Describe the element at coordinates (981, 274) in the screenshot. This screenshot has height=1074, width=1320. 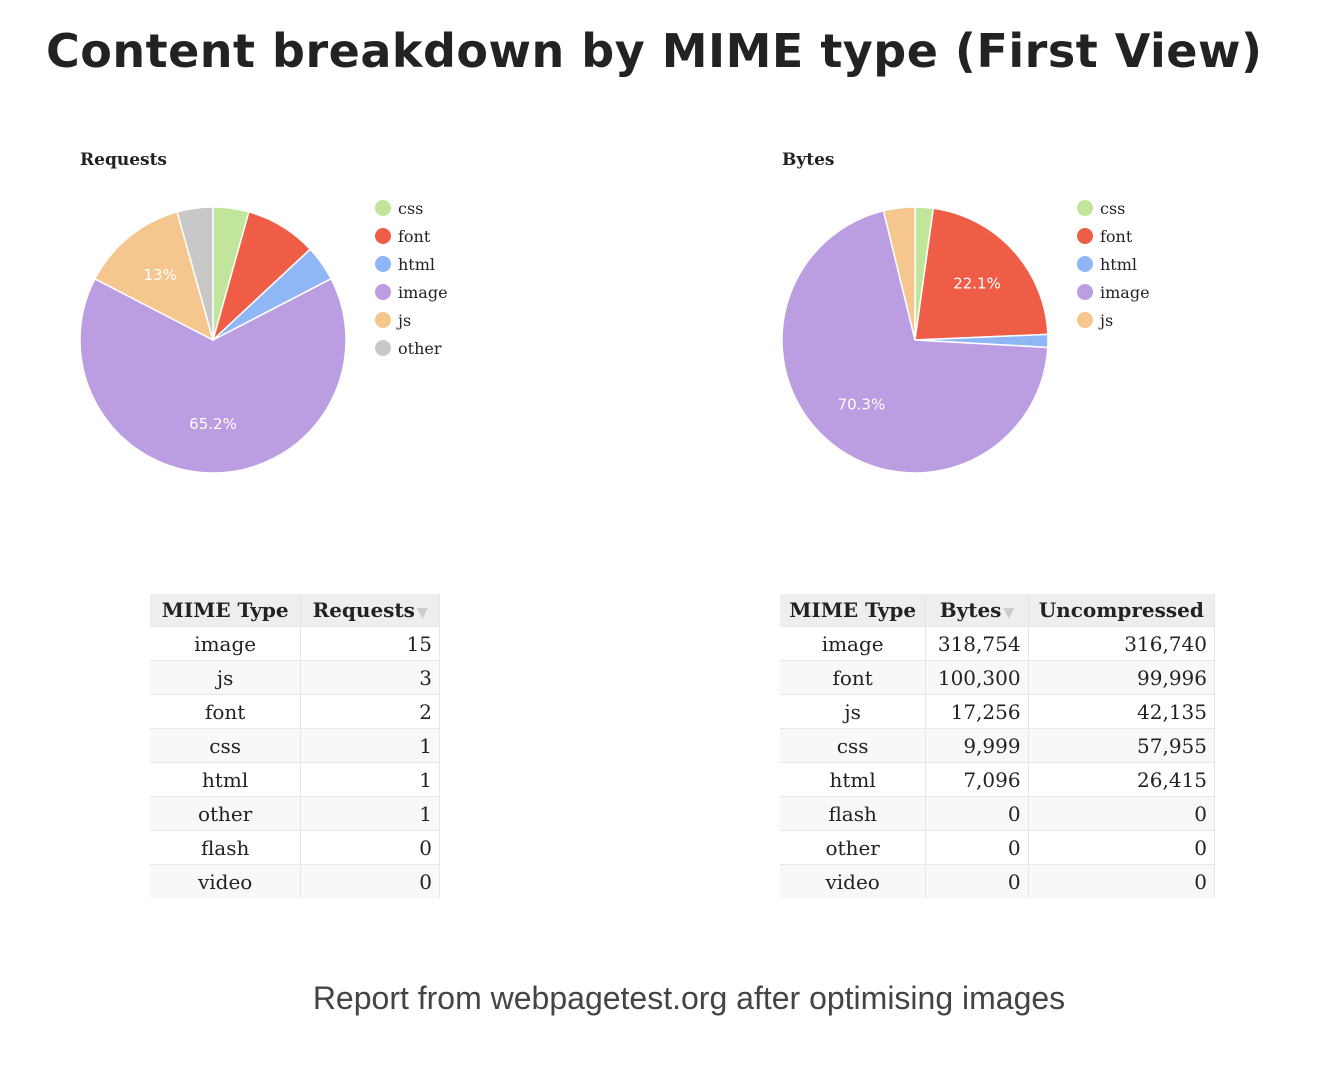
I see `pie-slice-font` at that location.